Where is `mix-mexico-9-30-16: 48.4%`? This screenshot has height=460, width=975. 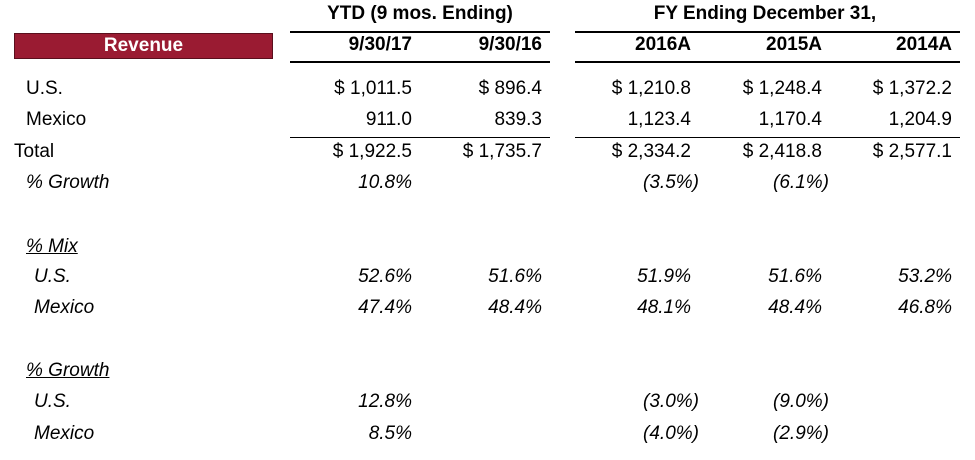
mix-mexico-9-30-16: 48.4% is located at coordinates (515, 307).